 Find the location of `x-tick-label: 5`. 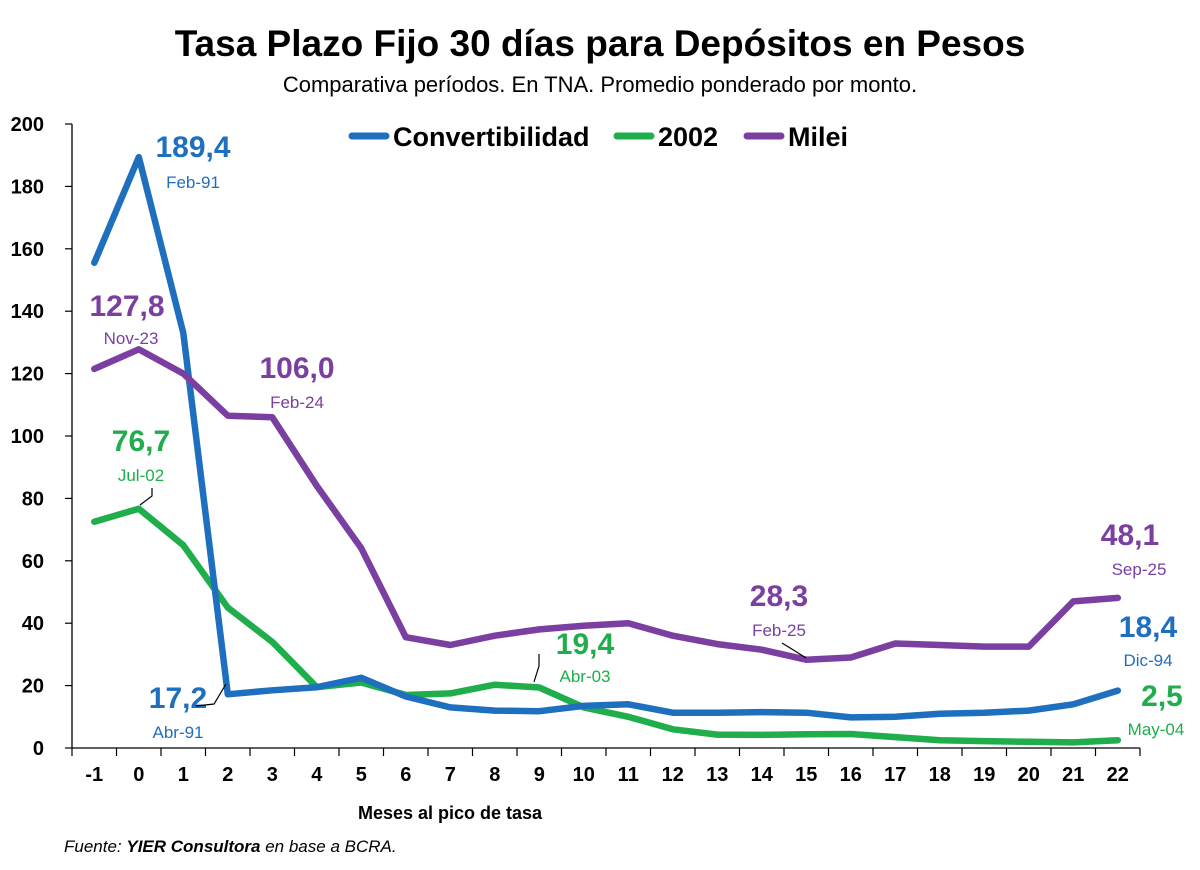

x-tick-label: 5 is located at coordinates (361, 775).